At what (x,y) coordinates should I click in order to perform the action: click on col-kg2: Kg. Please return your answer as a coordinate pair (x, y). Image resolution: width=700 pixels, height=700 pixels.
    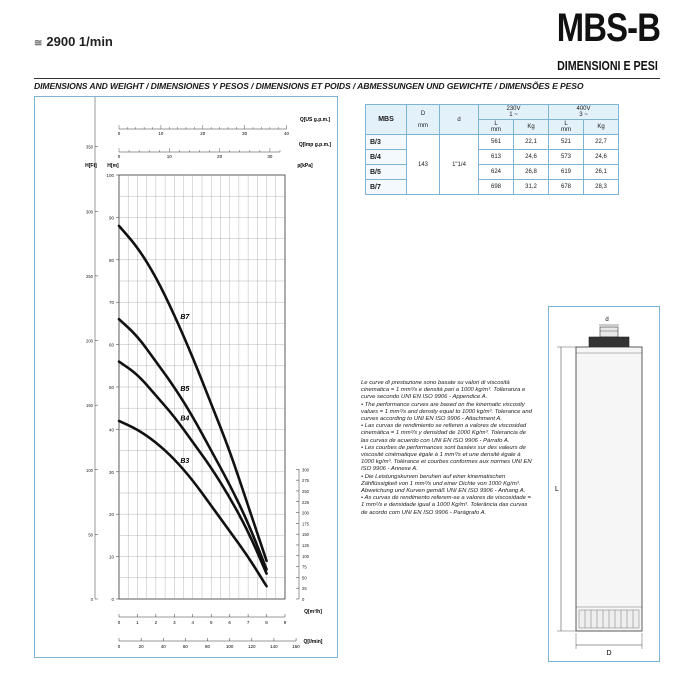
    Looking at the image, I should click on (601, 127).